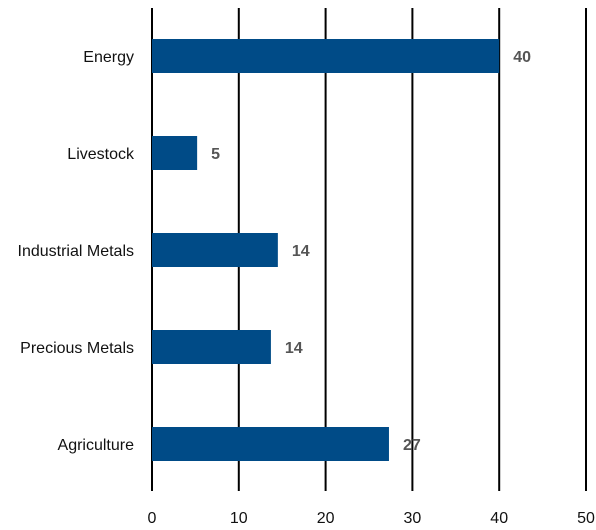  Describe the element at coordinates (270, 444) in the screenshot. I see `bar-agriculture` at that location.